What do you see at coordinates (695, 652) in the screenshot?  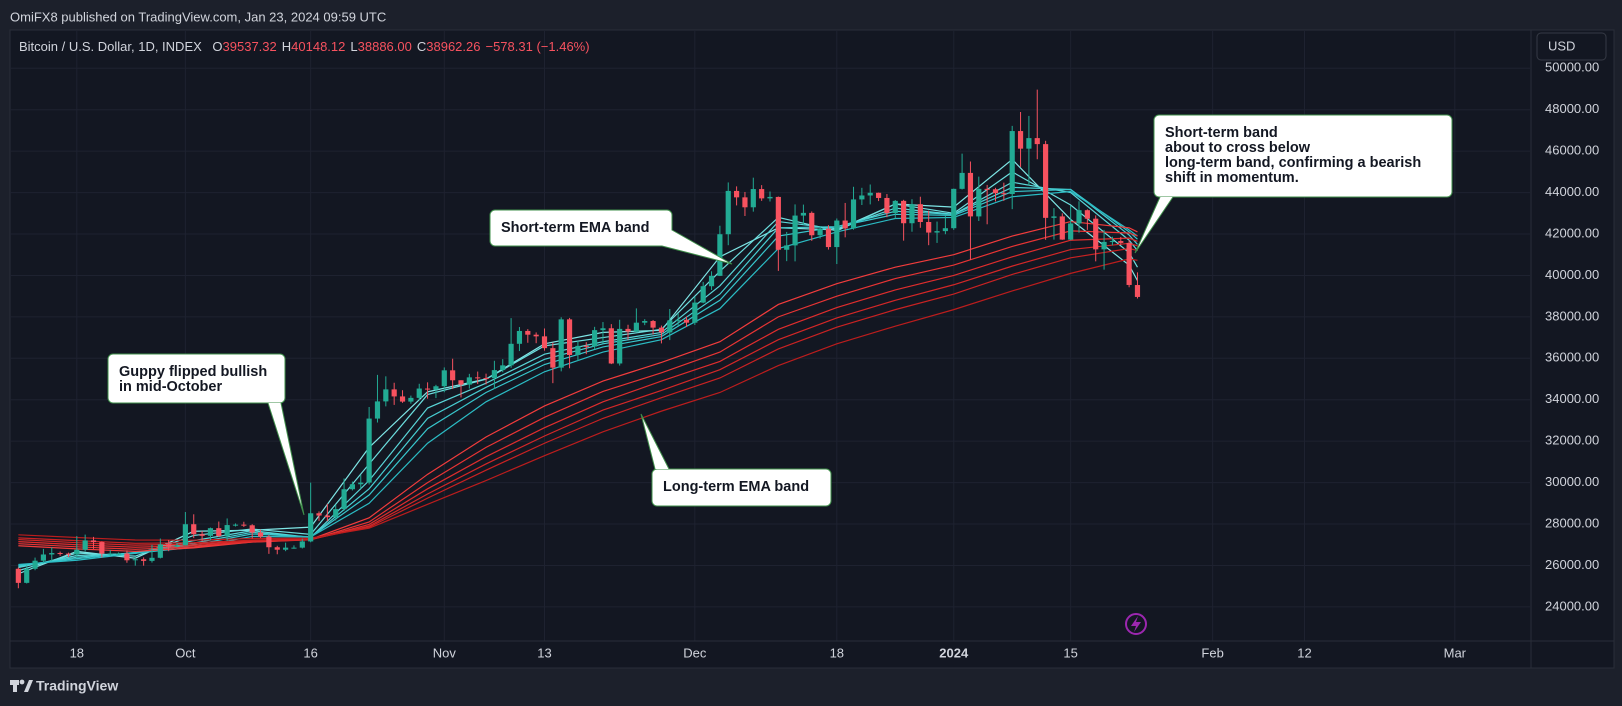 I see `x-tick-label: Dec` at bounding box center [695, 652].